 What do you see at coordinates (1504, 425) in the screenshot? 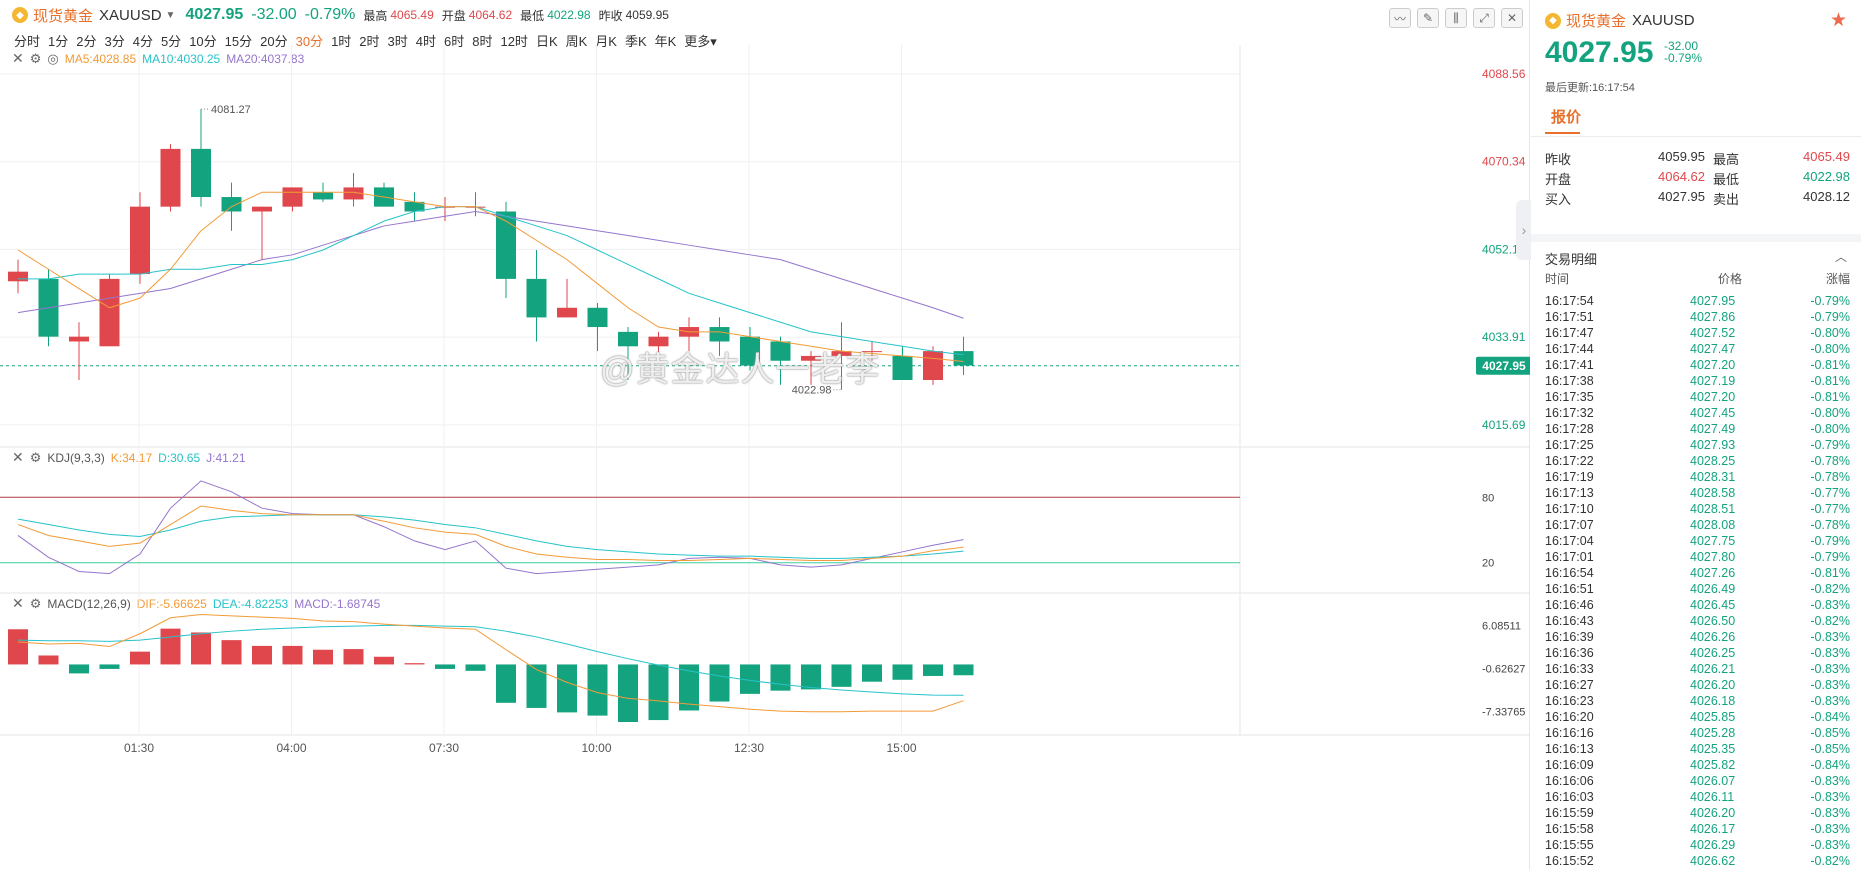
I see `price-axis-label-4: 4015.69` at bounding box center [1504, 425].